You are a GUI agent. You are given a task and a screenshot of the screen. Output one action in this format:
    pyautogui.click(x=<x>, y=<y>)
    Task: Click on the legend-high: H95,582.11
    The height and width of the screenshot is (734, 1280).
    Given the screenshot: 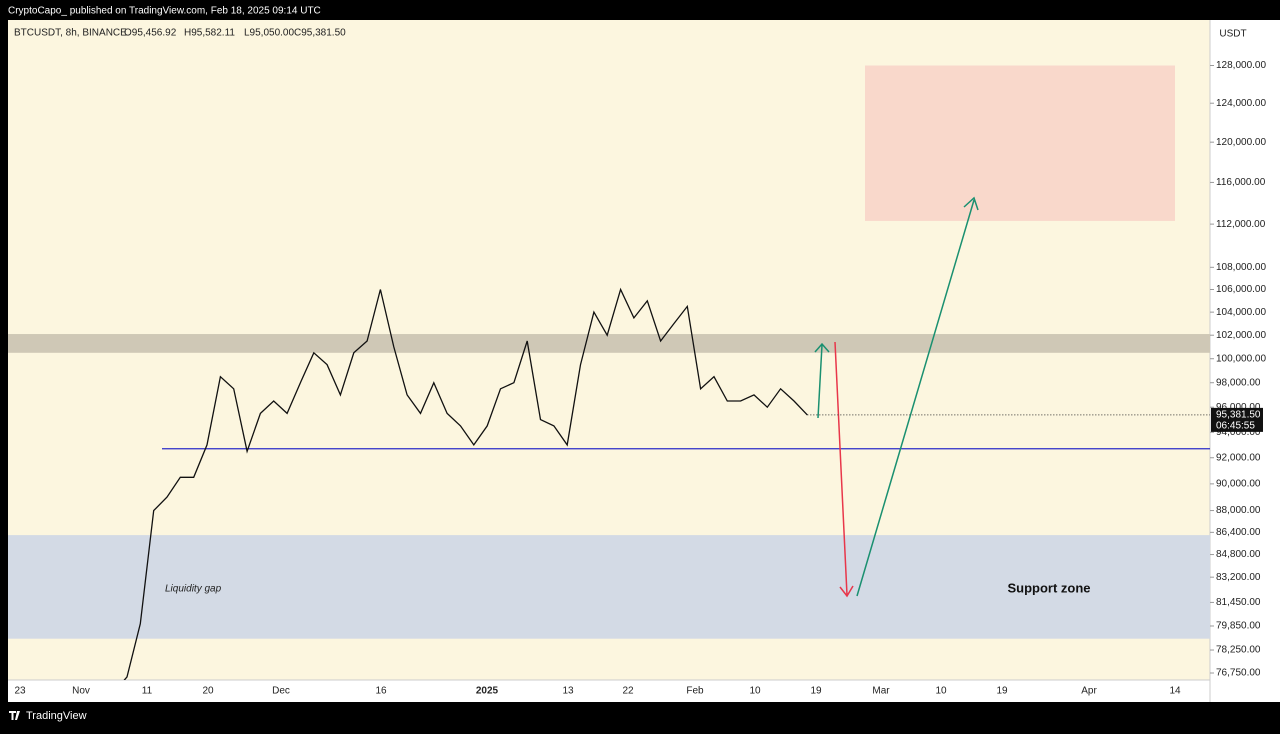 What is the action you would take?
    pyautogui.click(x=209, y=33)
    